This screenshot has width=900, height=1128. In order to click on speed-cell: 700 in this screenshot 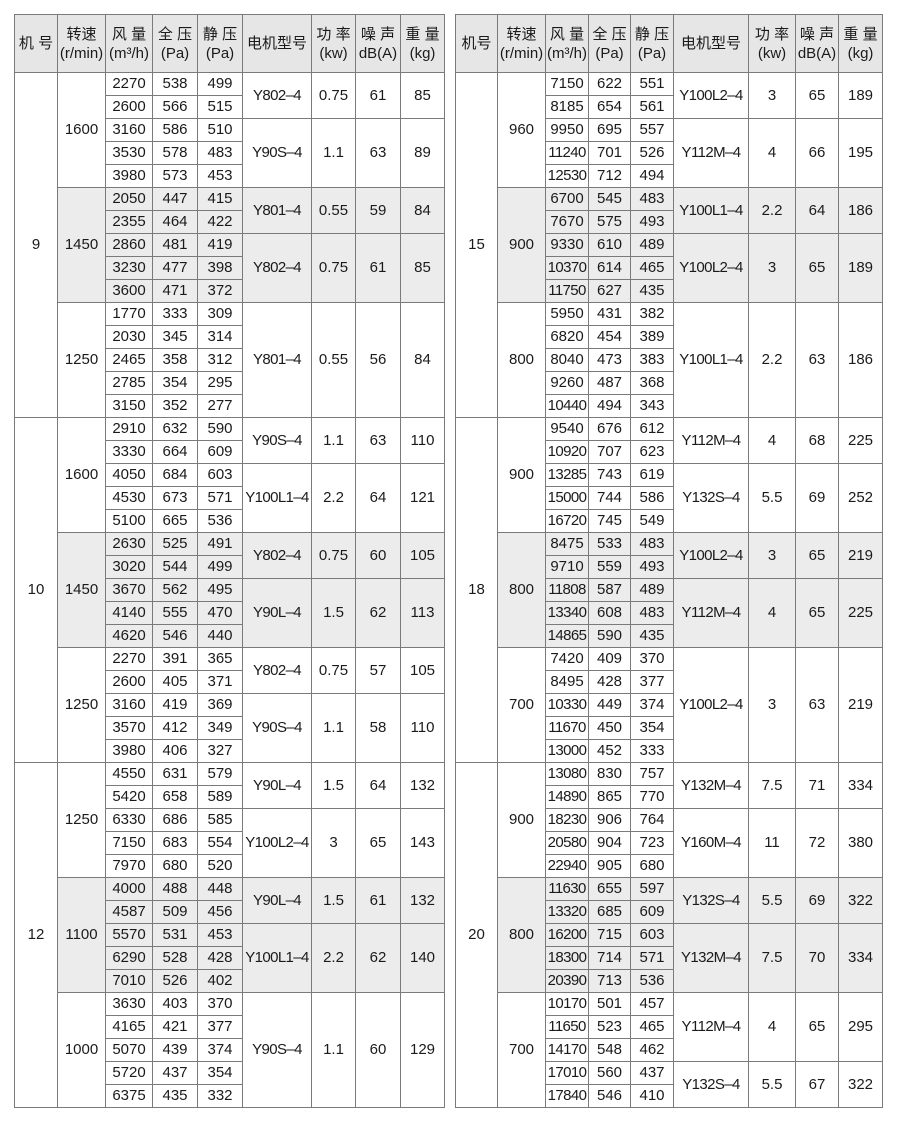, I will do `click(521, 705)`.